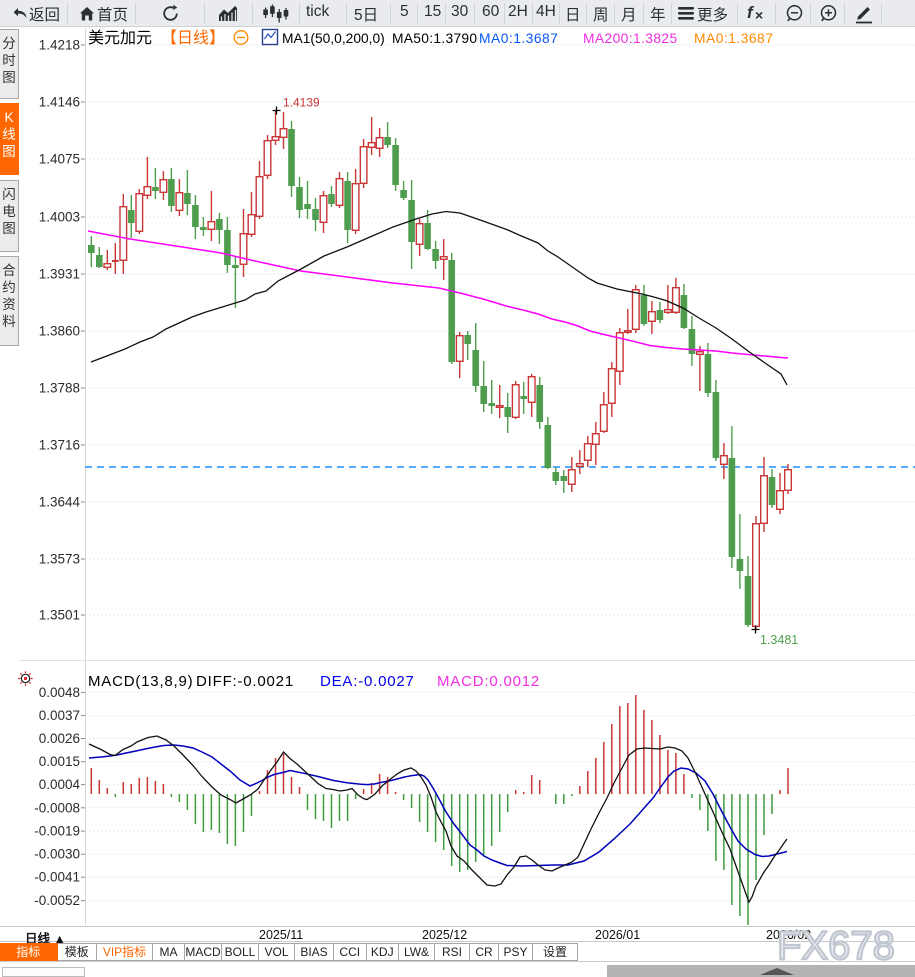  What do you see at coordinates (488, 681) in the screenshot?
I see `svg-text: MACD:0.0012` at bounding box center [488, 681].